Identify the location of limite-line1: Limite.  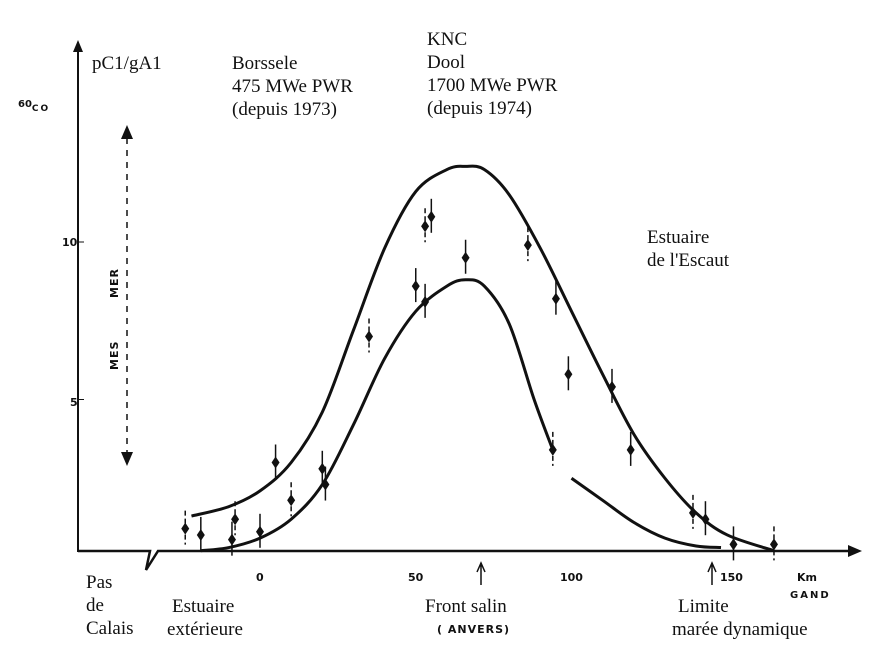
(703, 606).